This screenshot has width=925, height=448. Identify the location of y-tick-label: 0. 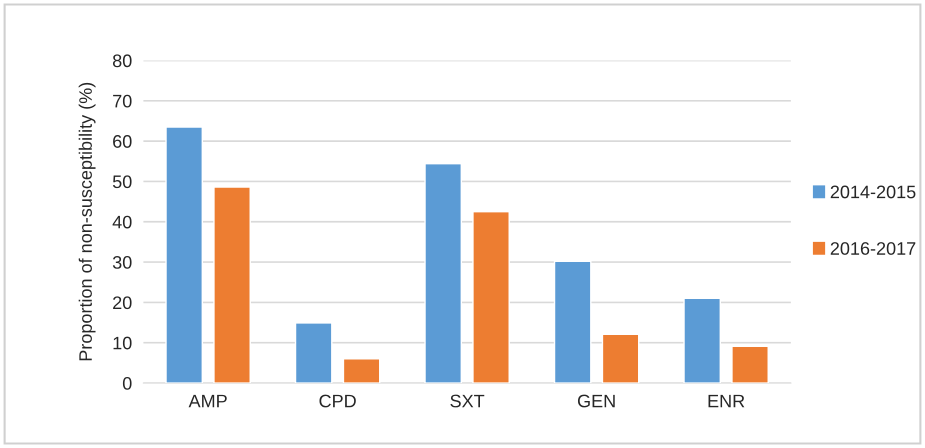
(127, 383).